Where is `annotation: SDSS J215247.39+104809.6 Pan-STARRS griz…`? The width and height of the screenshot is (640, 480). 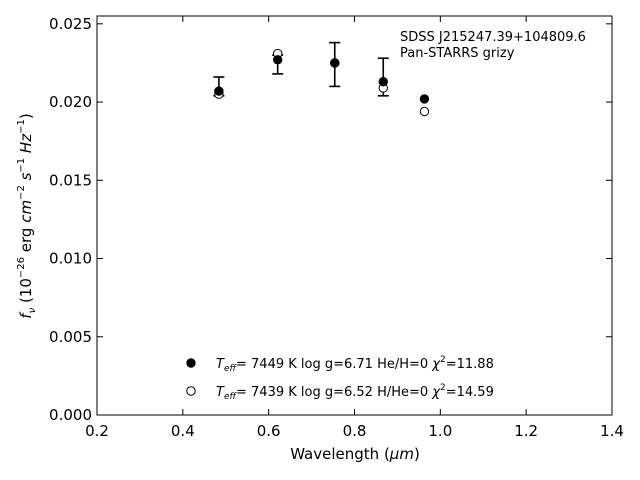
annotation: SDSS J215247.39+104809.6 Pan-STARRS griz… is located at coordinates (493, 45).